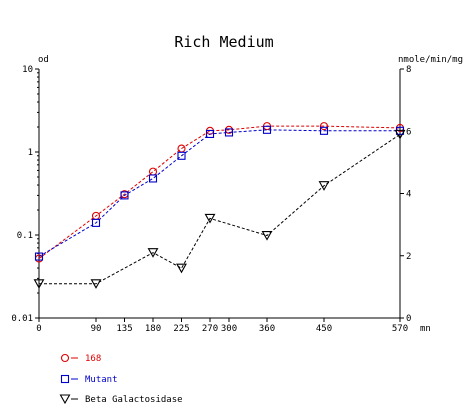 The height and width of the screenshot is (405, 472). I want to click on y-left-tick-label: 0.1, so click(25, 236).